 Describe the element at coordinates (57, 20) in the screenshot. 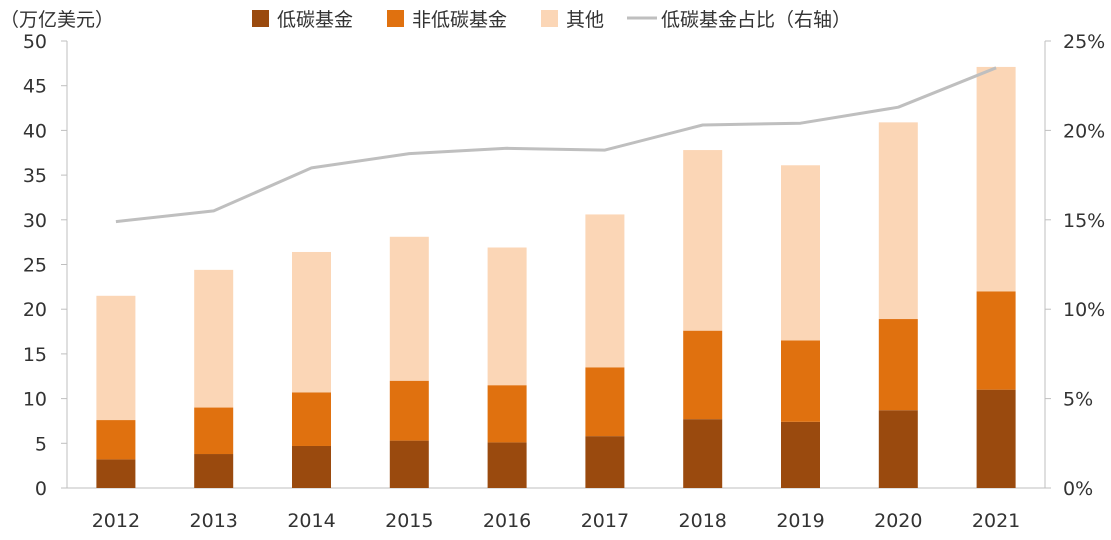

I see `left-axis-unit-label: （万亿美元）` at that location.